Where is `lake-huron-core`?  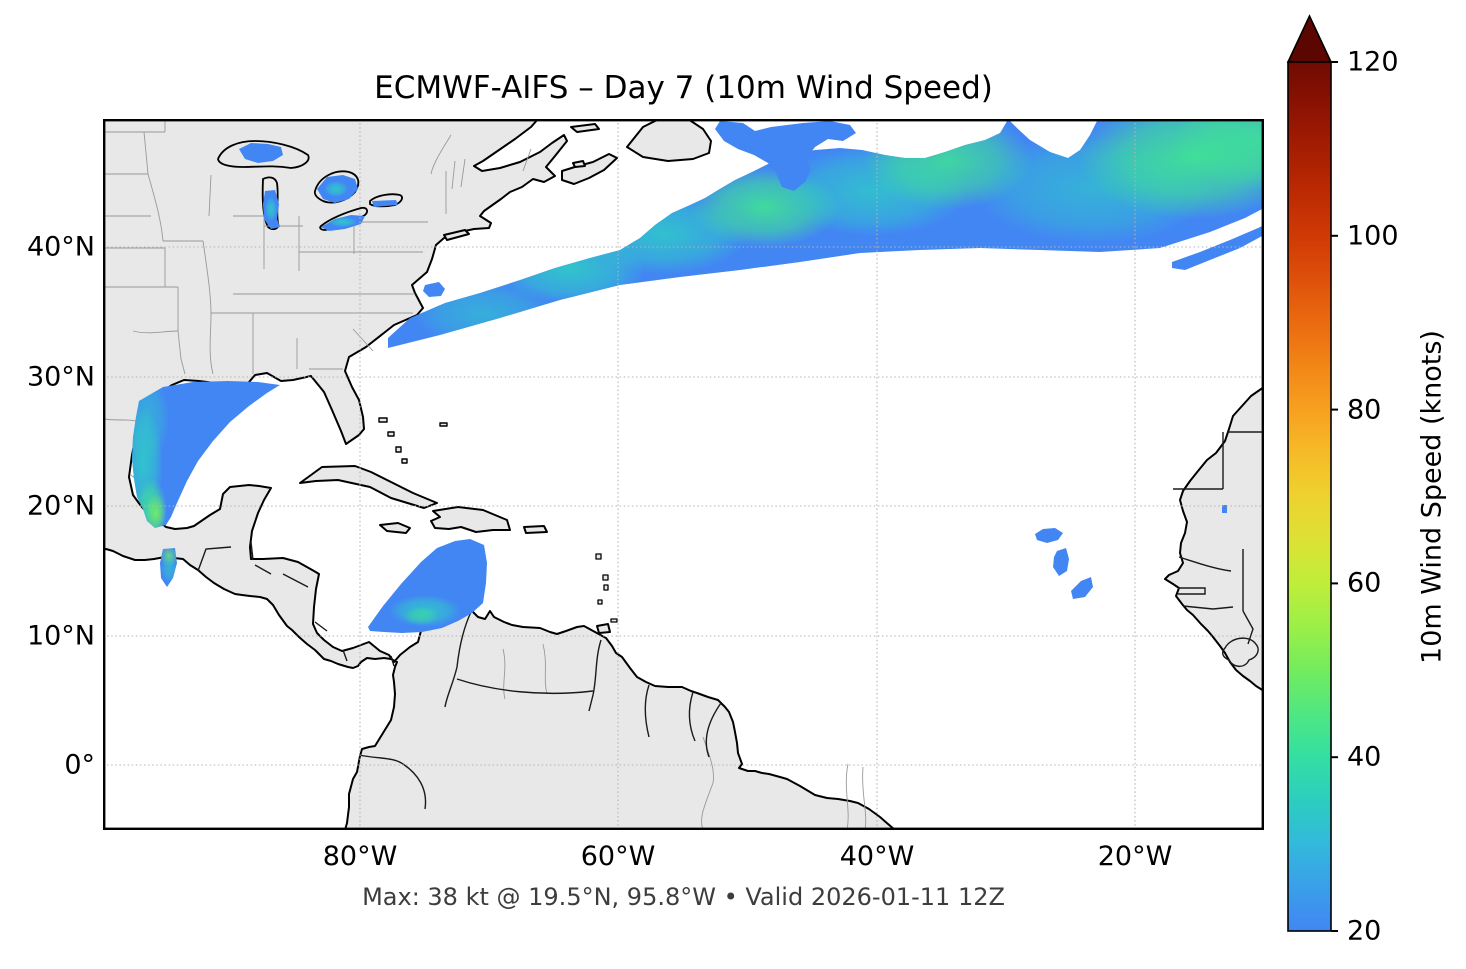
lake-huron-core is located at coordinates (336, 189).